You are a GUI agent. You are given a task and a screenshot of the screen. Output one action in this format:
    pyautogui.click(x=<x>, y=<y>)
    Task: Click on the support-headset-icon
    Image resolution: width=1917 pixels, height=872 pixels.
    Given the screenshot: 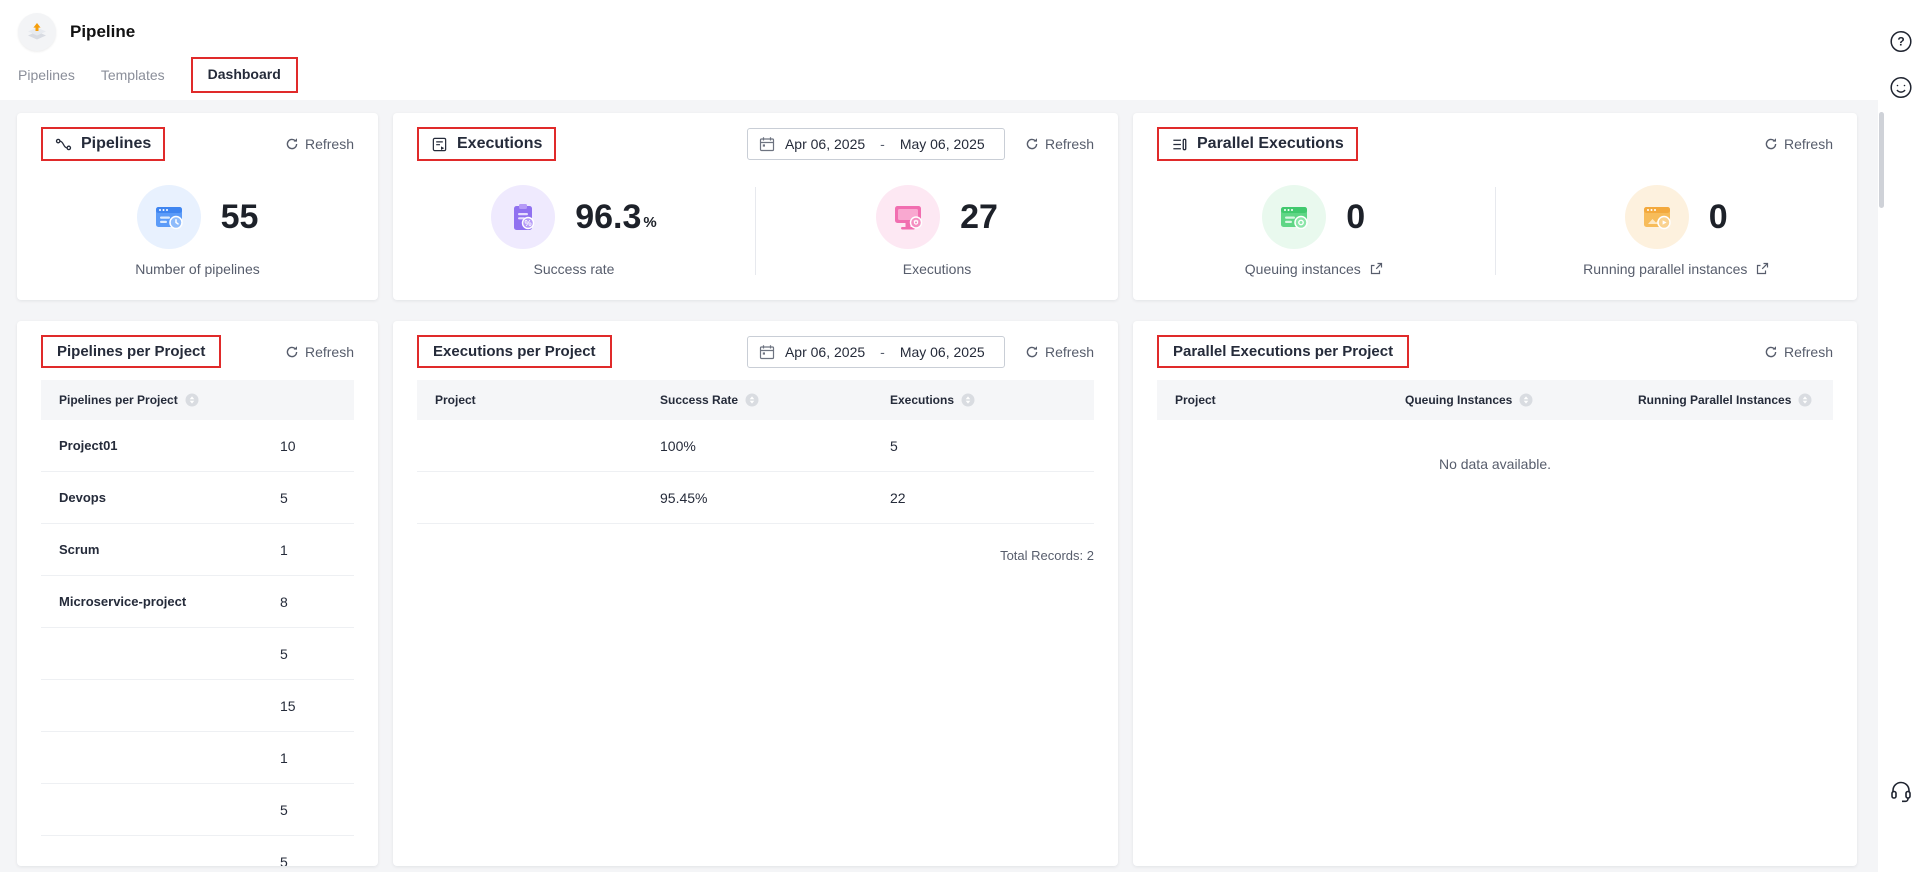 What is the action you would take?
    pyautogui.click(x=1900, y=793)
    